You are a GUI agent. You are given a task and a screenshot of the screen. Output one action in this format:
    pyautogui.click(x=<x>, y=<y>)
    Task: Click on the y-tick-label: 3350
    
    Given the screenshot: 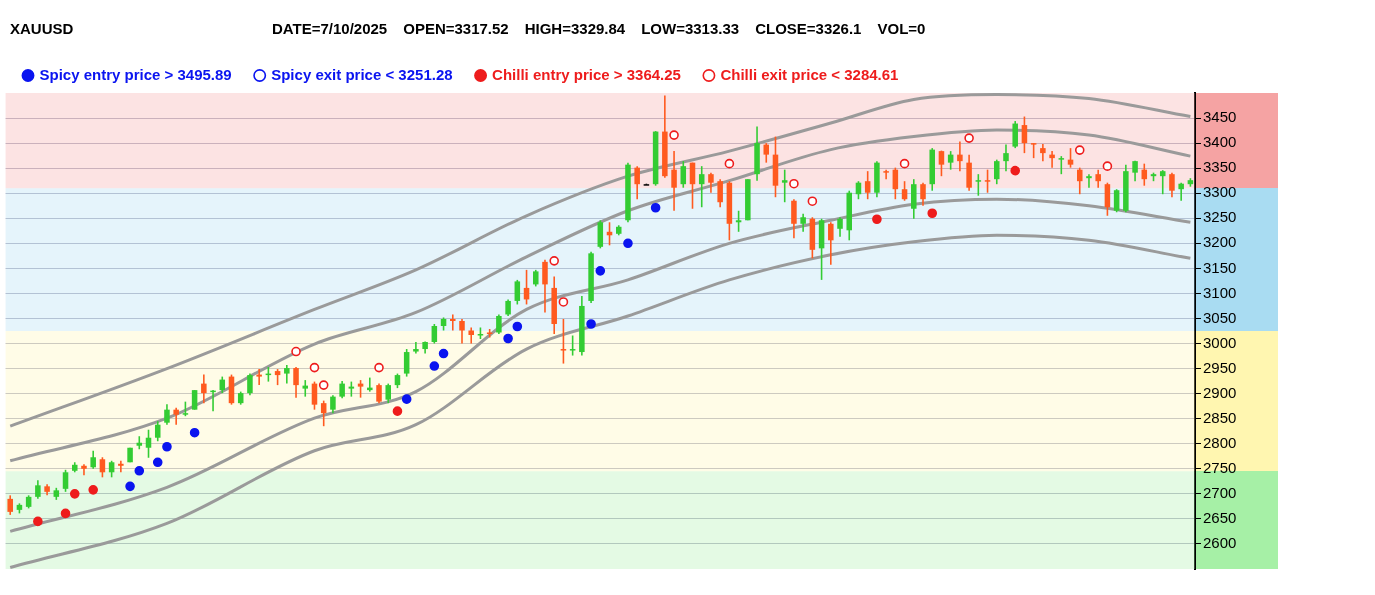 What is the action you would take?
    pyautogui.click(x=1220, y=167)
    